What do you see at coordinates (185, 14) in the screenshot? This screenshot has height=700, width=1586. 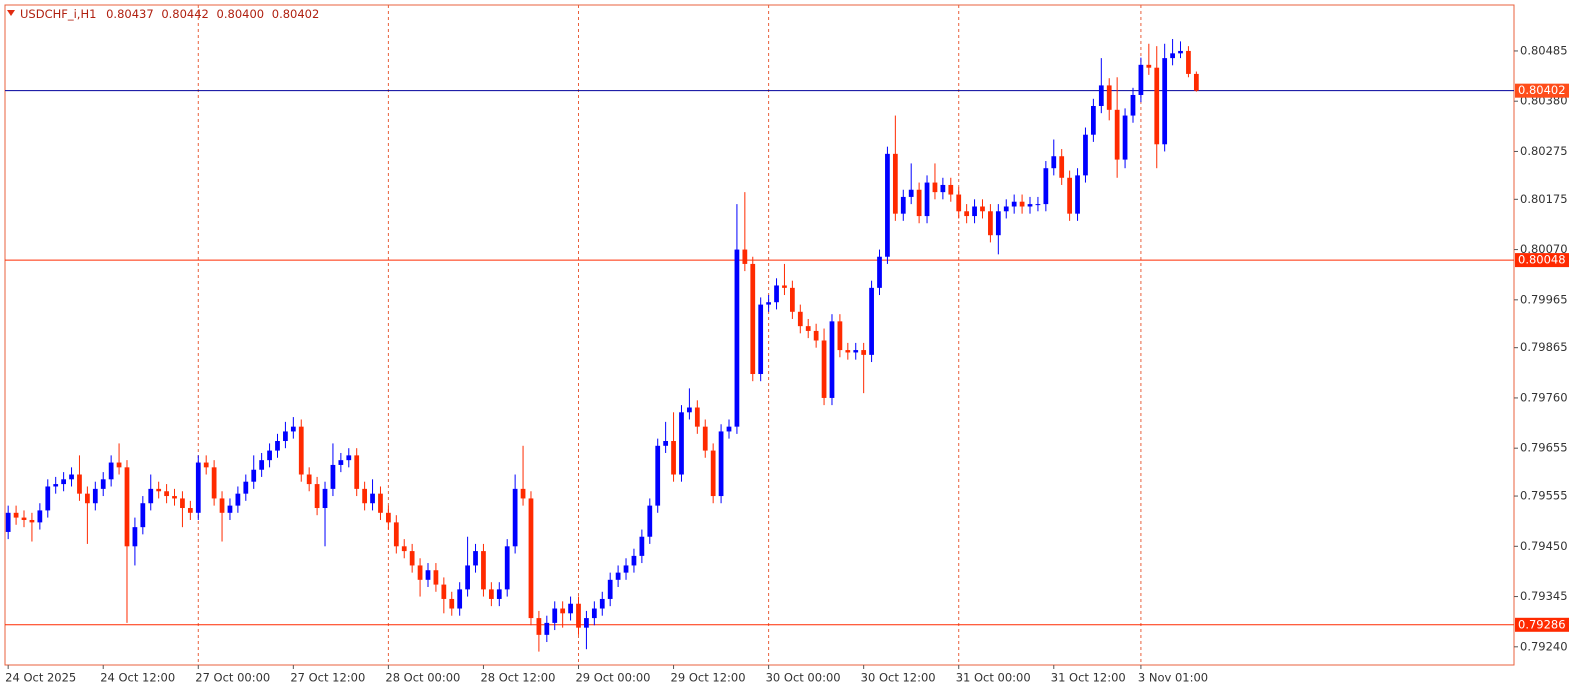 I see `header-value: 0.80442` at bounding box center [185, 14].